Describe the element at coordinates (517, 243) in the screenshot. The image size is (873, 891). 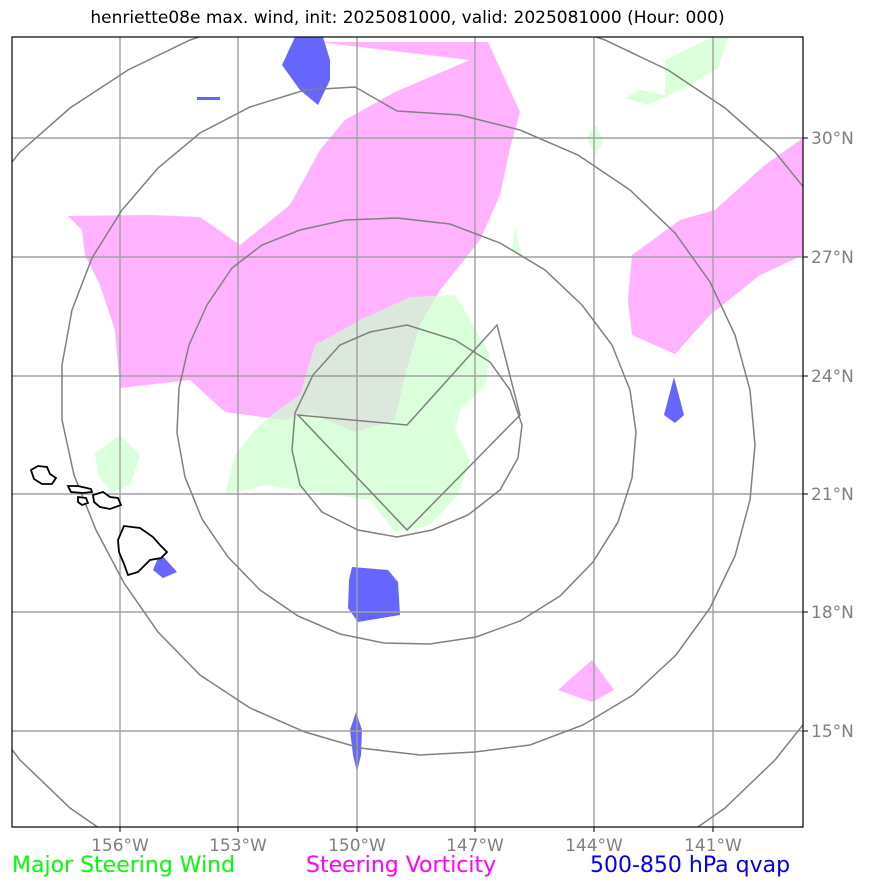
I see `wind-region-small-mid` at that location.